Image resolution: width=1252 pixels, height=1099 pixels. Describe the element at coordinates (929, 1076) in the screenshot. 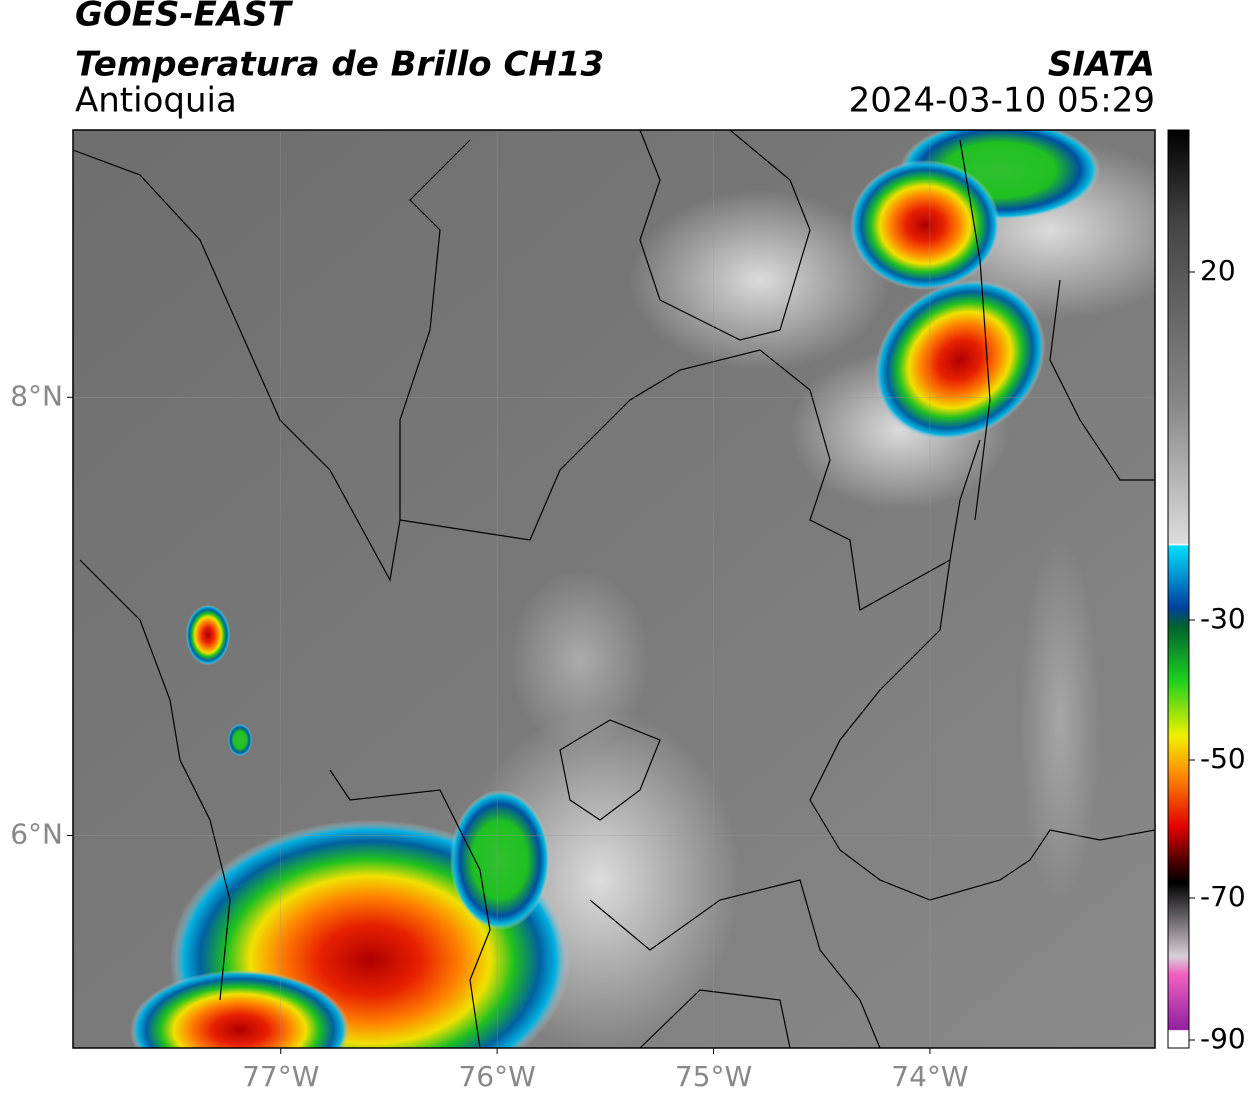

I see `lon-tick-label: 74°W` at that location.